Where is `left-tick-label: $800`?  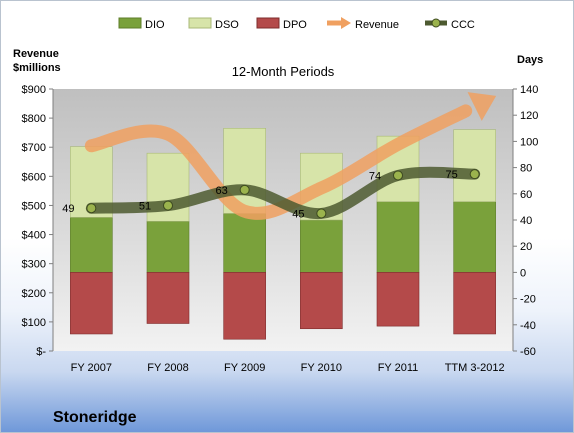 left-tick-label: $800 is located at coordinates (34, 119).